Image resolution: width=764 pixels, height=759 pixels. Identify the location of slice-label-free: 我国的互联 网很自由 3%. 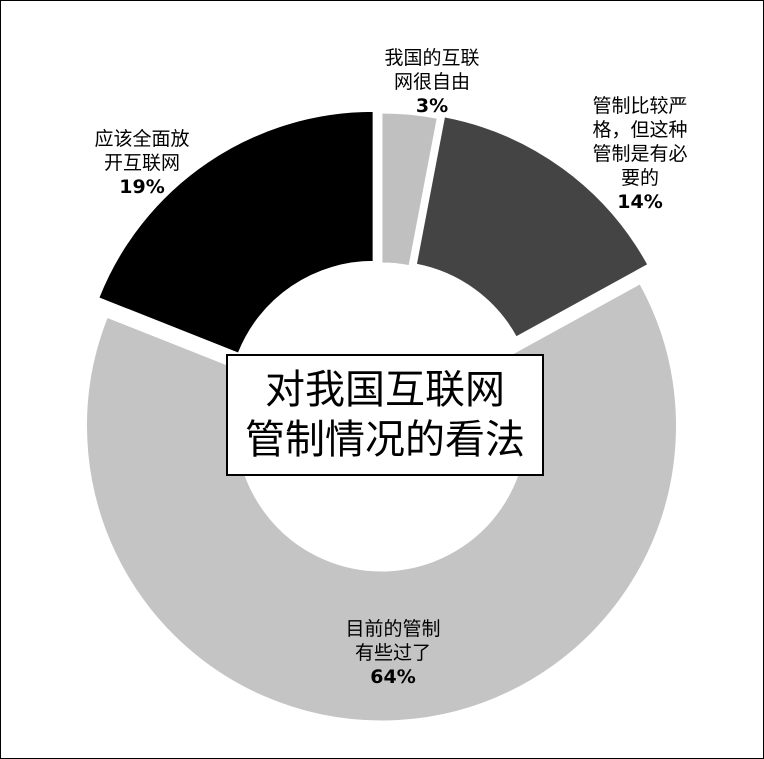
(432, 82).